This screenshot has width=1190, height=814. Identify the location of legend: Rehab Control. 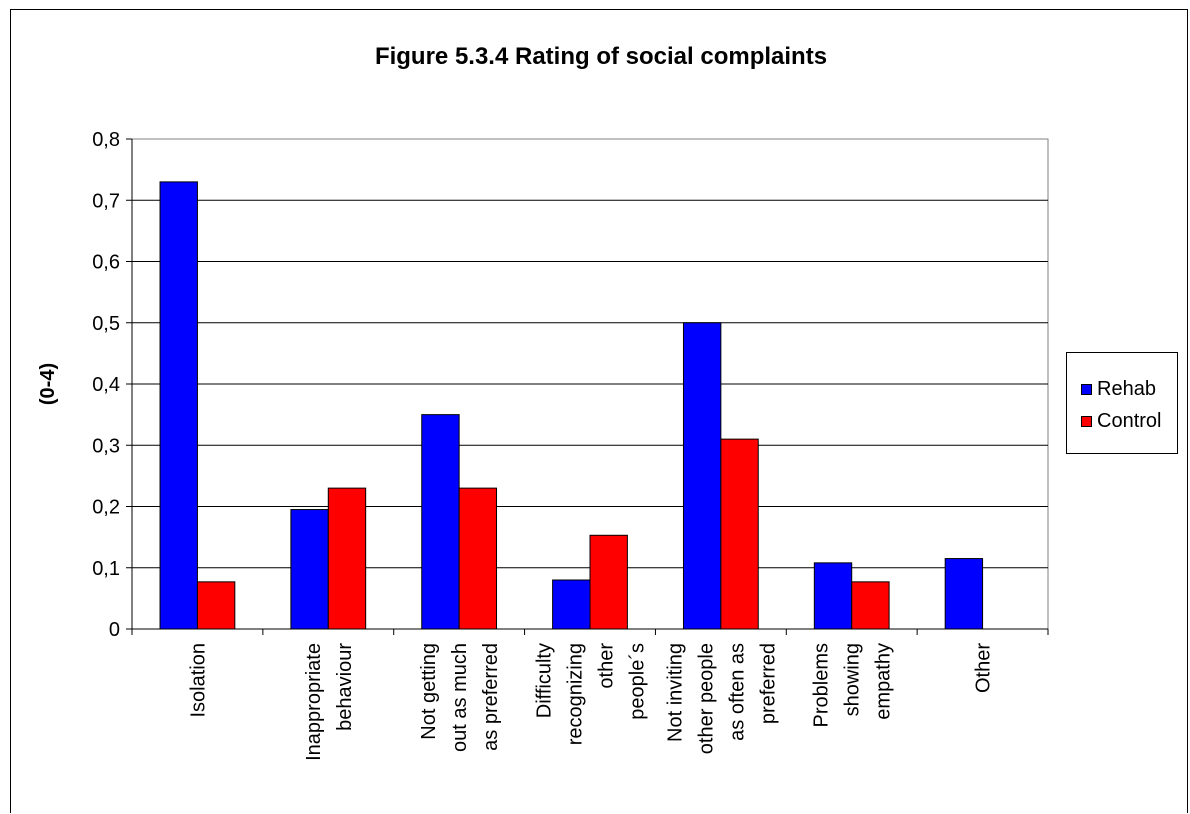
(1122, 403).